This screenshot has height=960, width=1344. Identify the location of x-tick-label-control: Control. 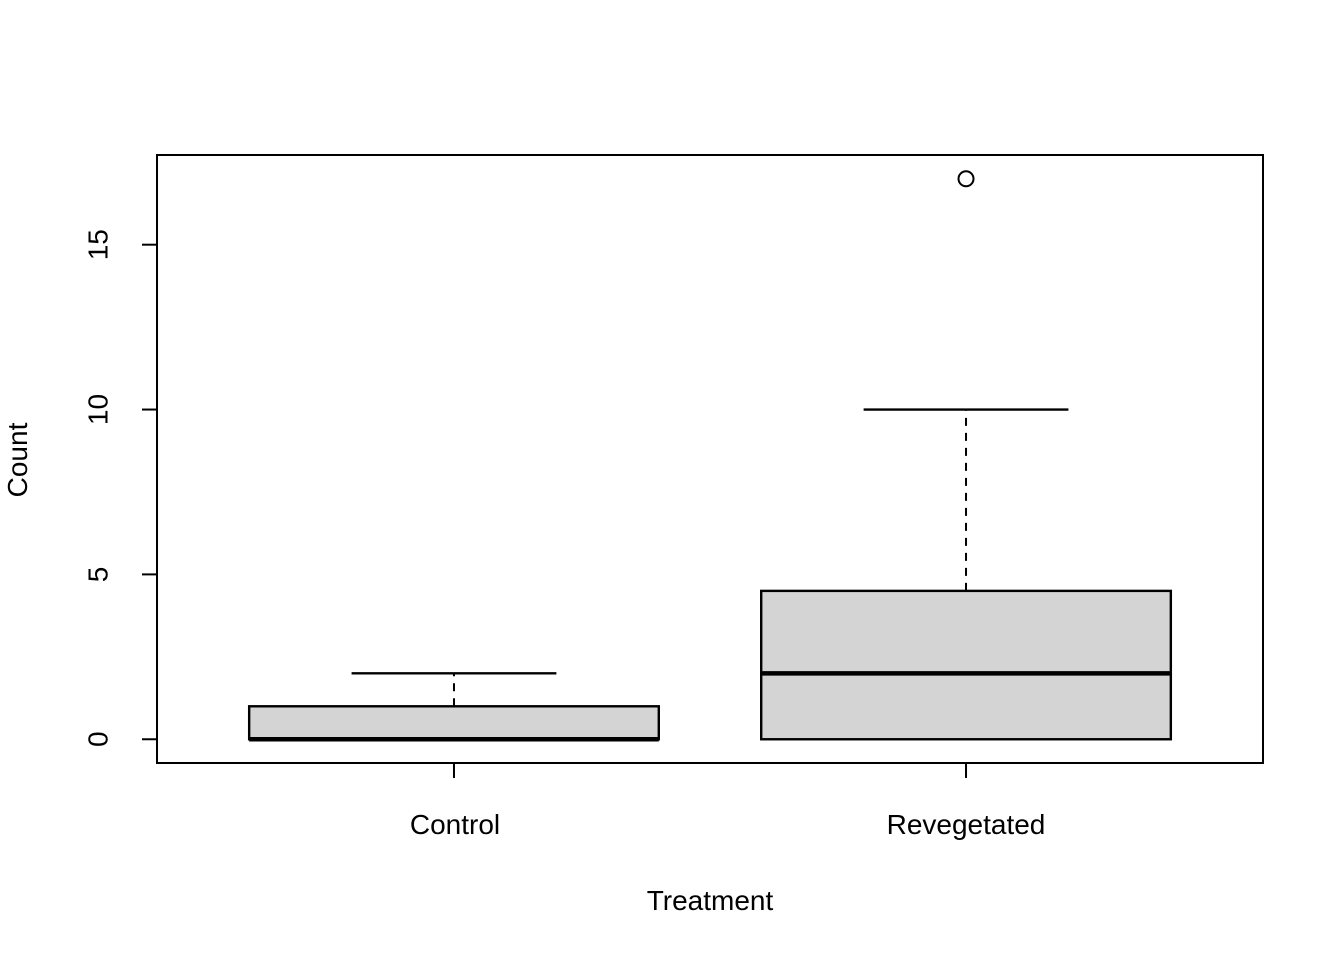
(455, 824).